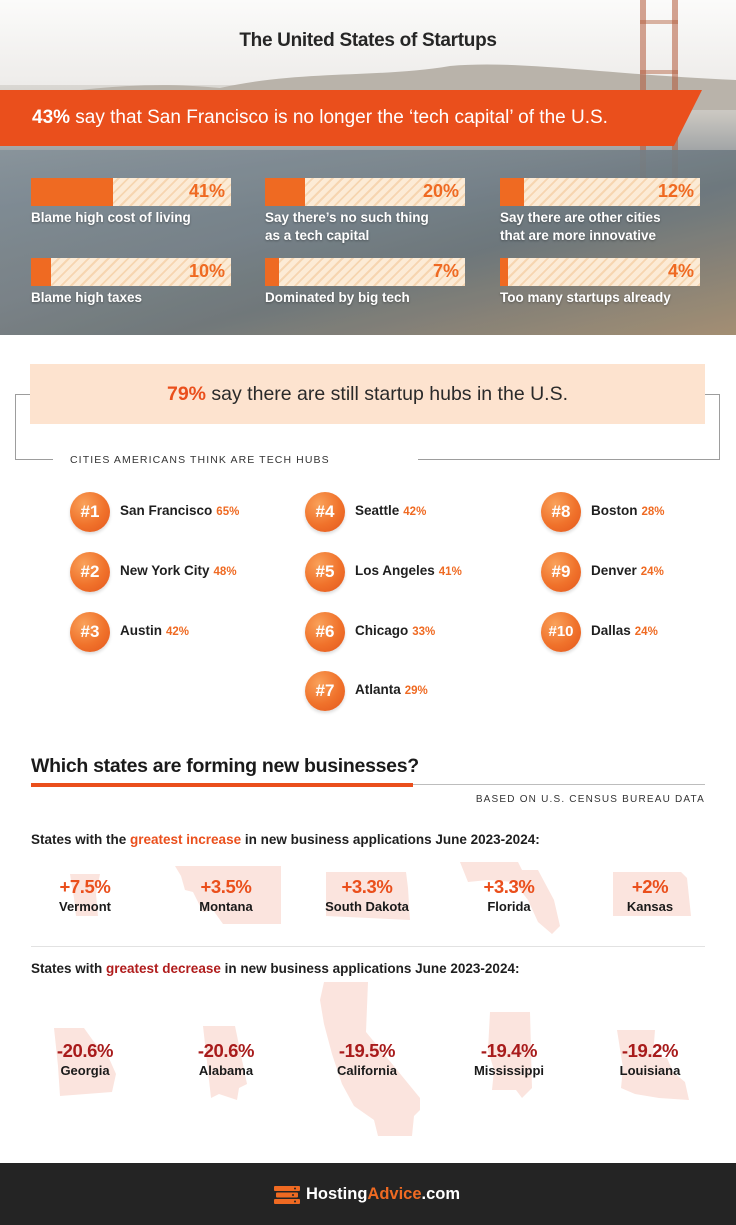  Describe the element at coordinates (367, 427) in the screenshot. I see `hub-frame-lines` at that location.